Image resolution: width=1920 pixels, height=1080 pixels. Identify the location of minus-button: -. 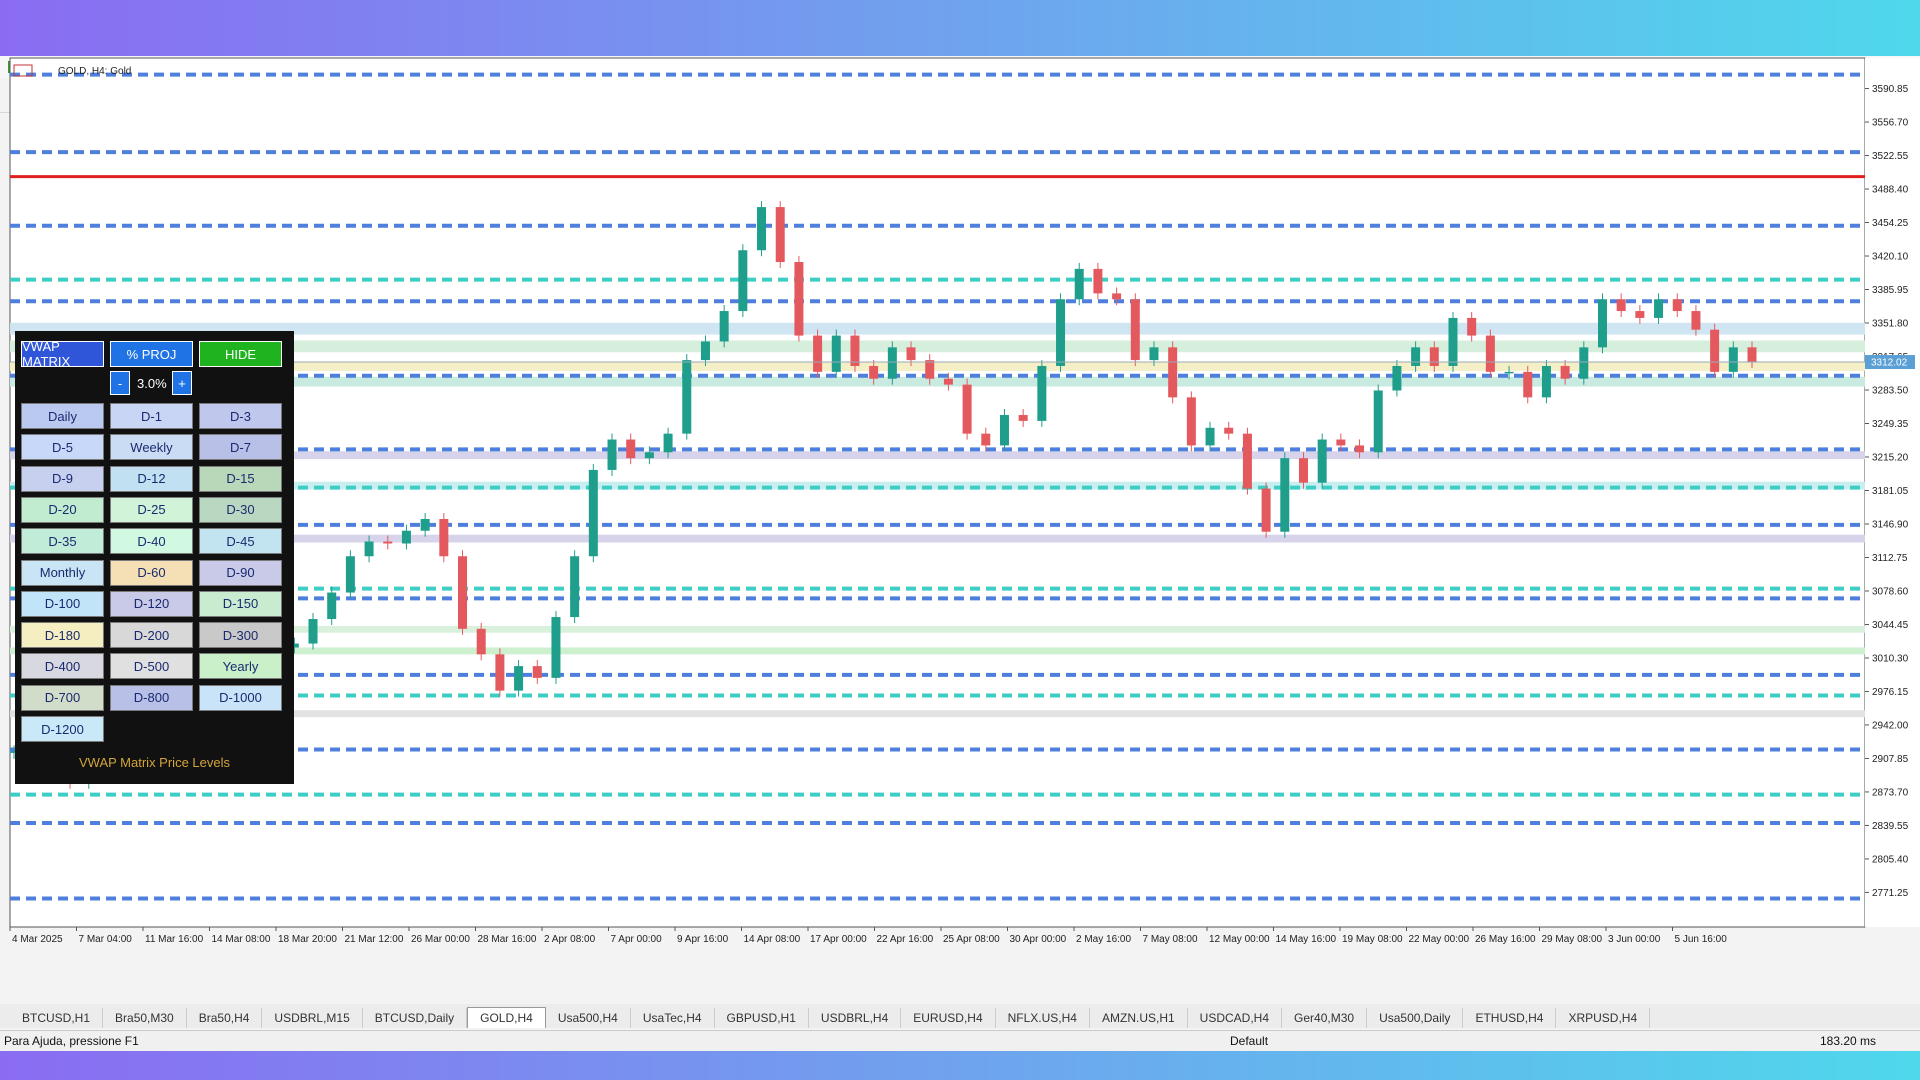
(120, 383).